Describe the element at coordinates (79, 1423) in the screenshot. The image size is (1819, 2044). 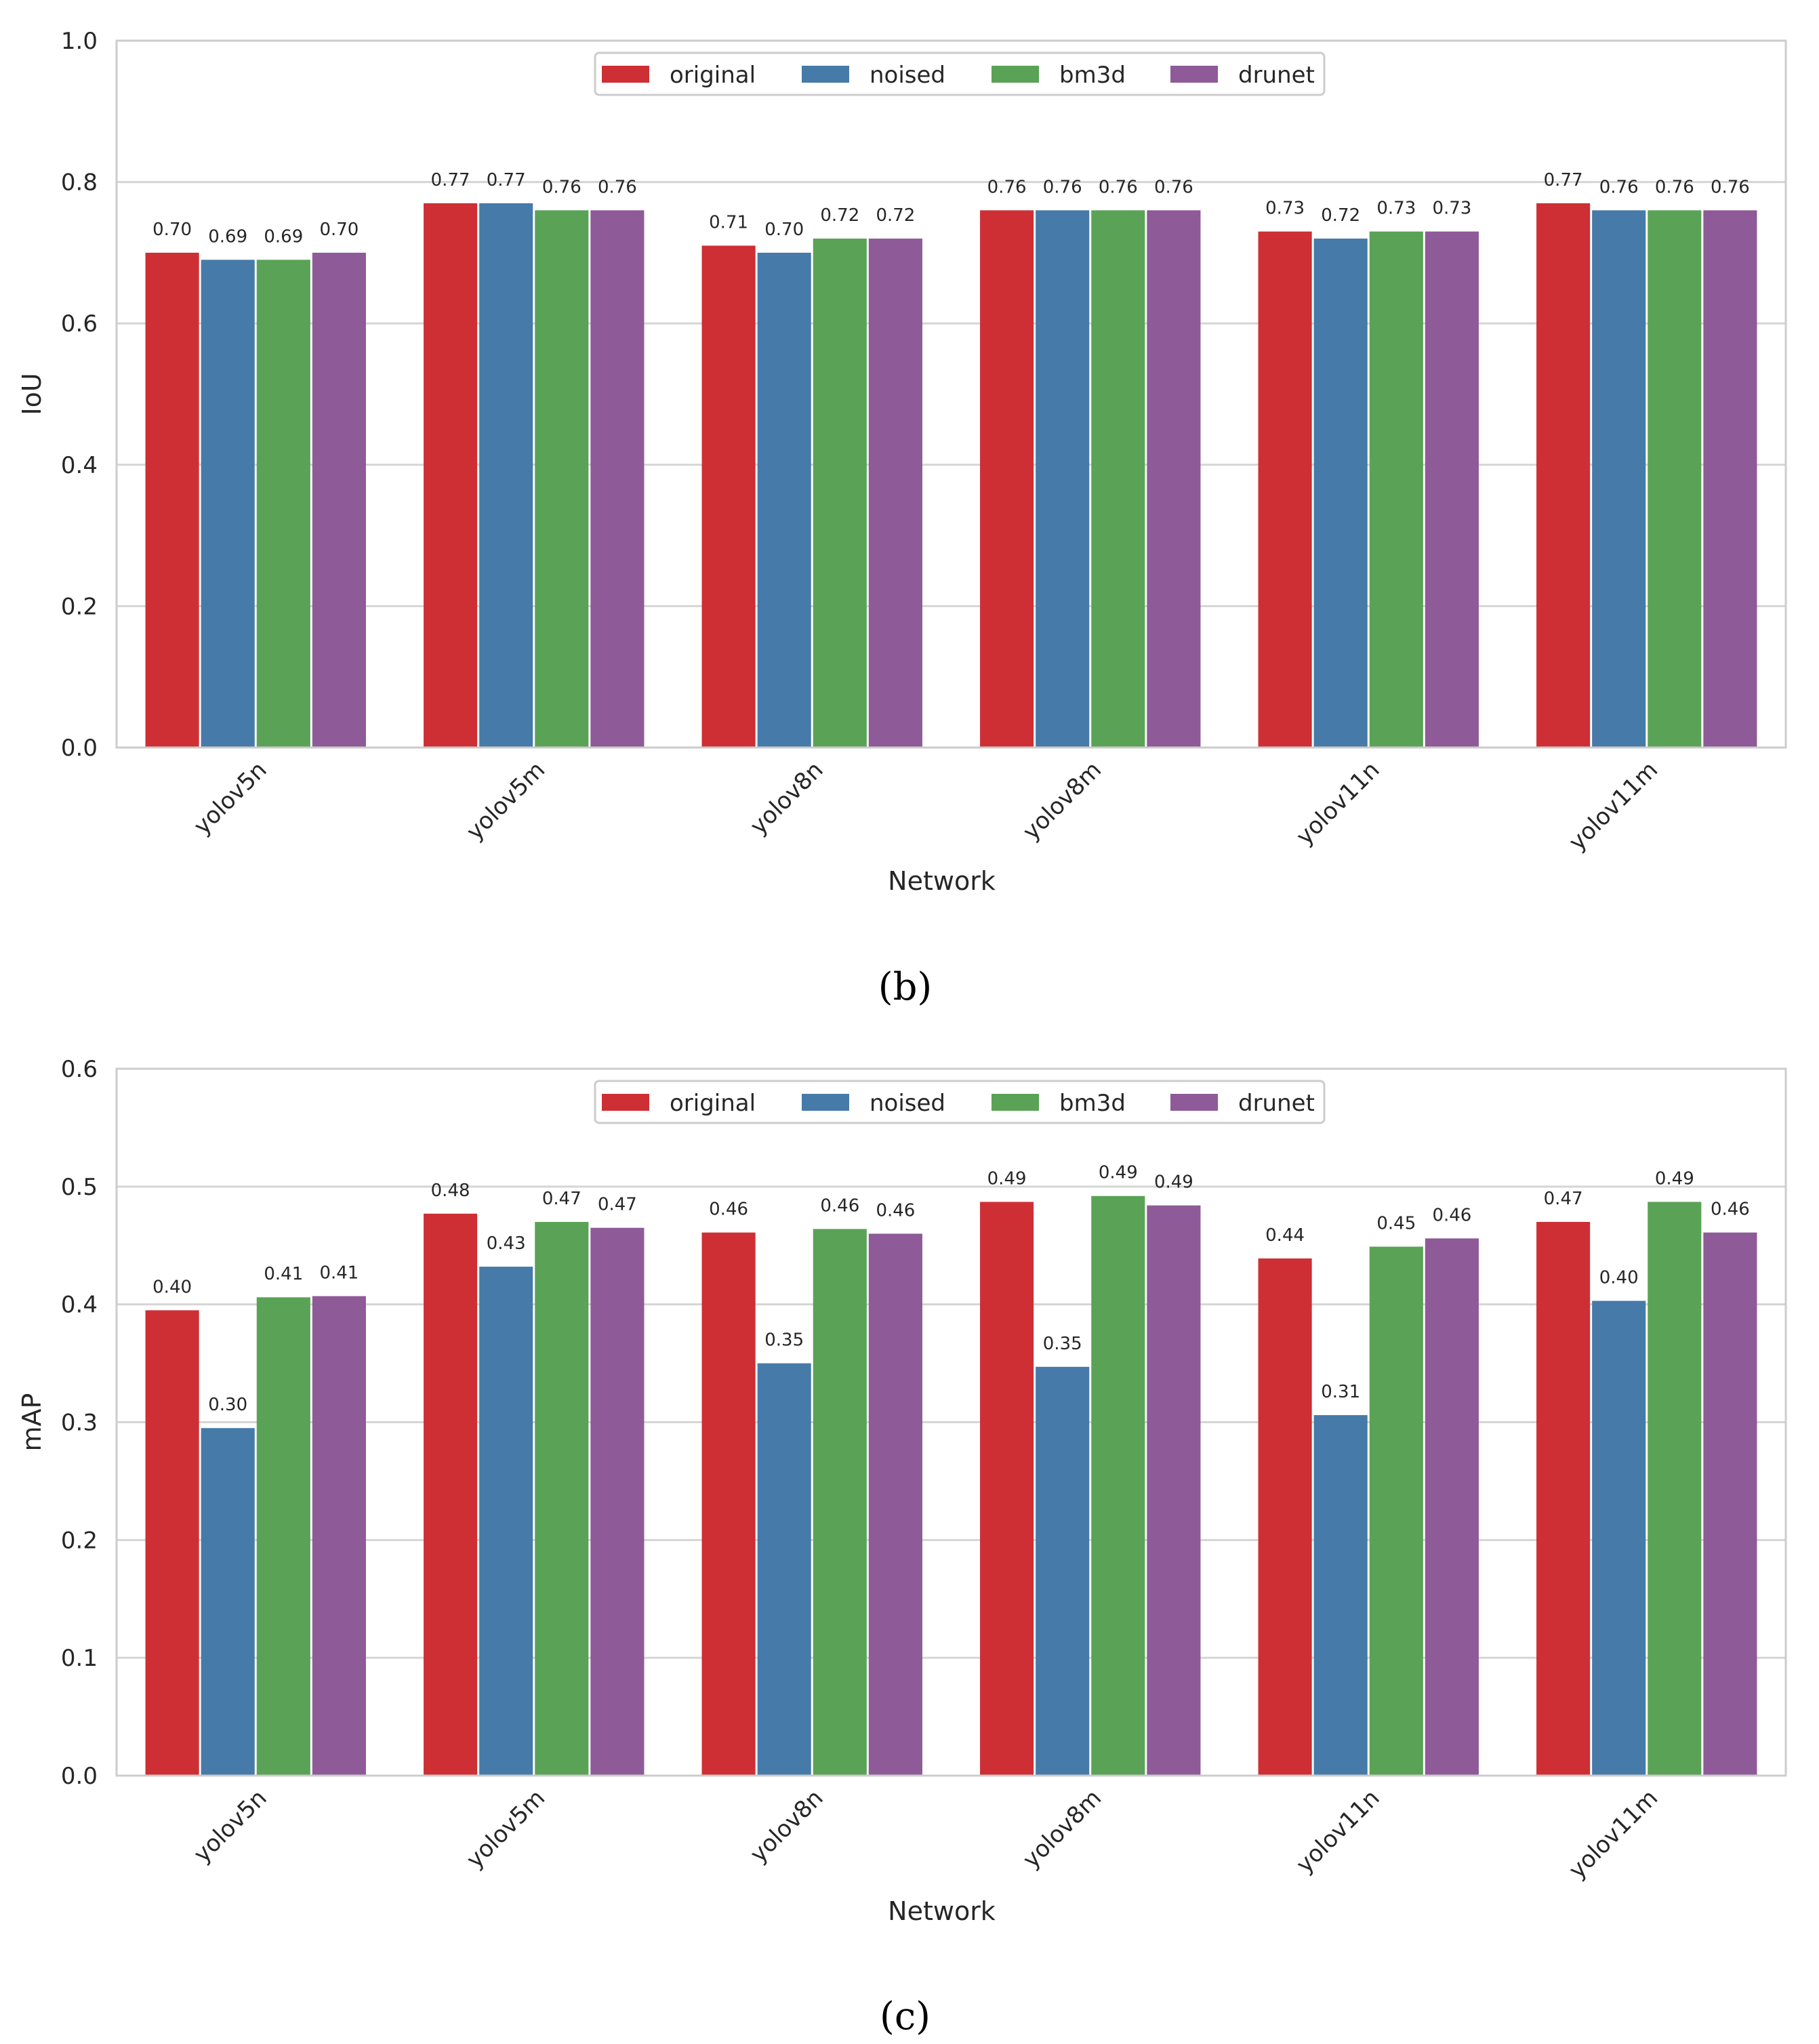
I see `y-tick-label: 0.3` at that location.